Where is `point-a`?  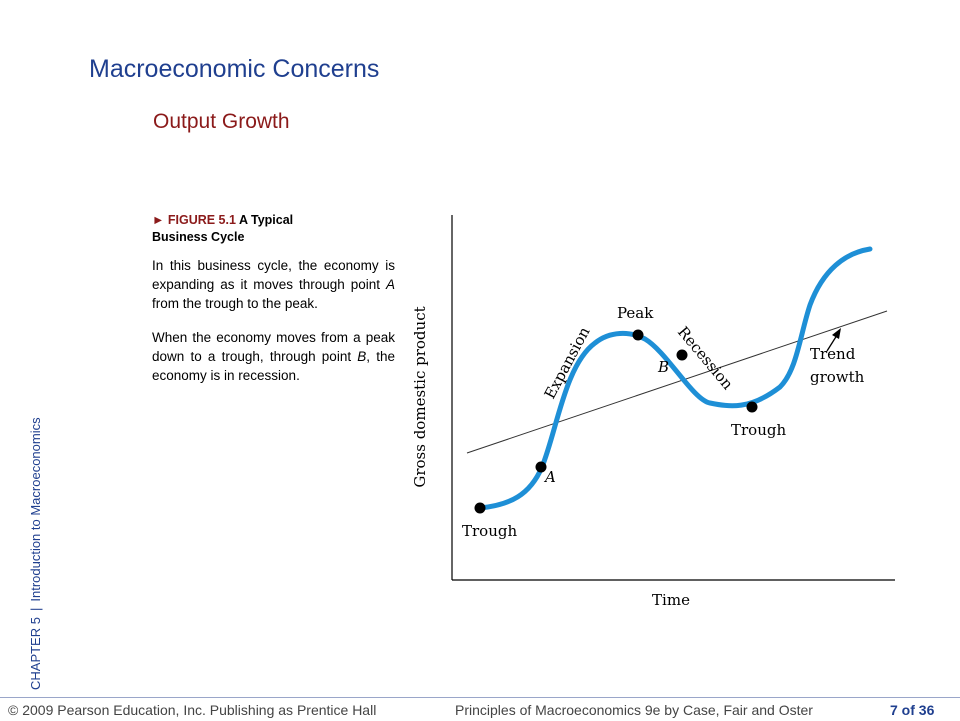
point-a is located at coordinates (541, 467).